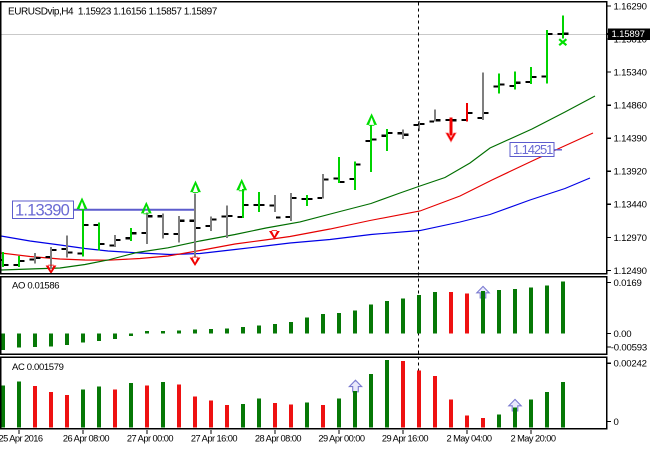  I want to click on svg-text: 27 Apr 16:00, so click(214, 439).